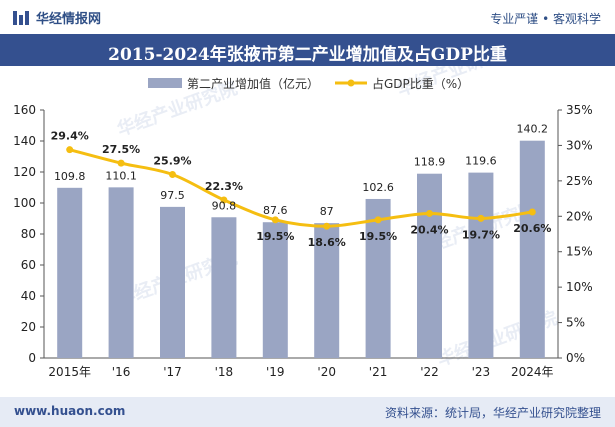  Describe the element at coordinates (24, 203) in the screenshot. I see `left-axis-tick-label: 100` at that location.